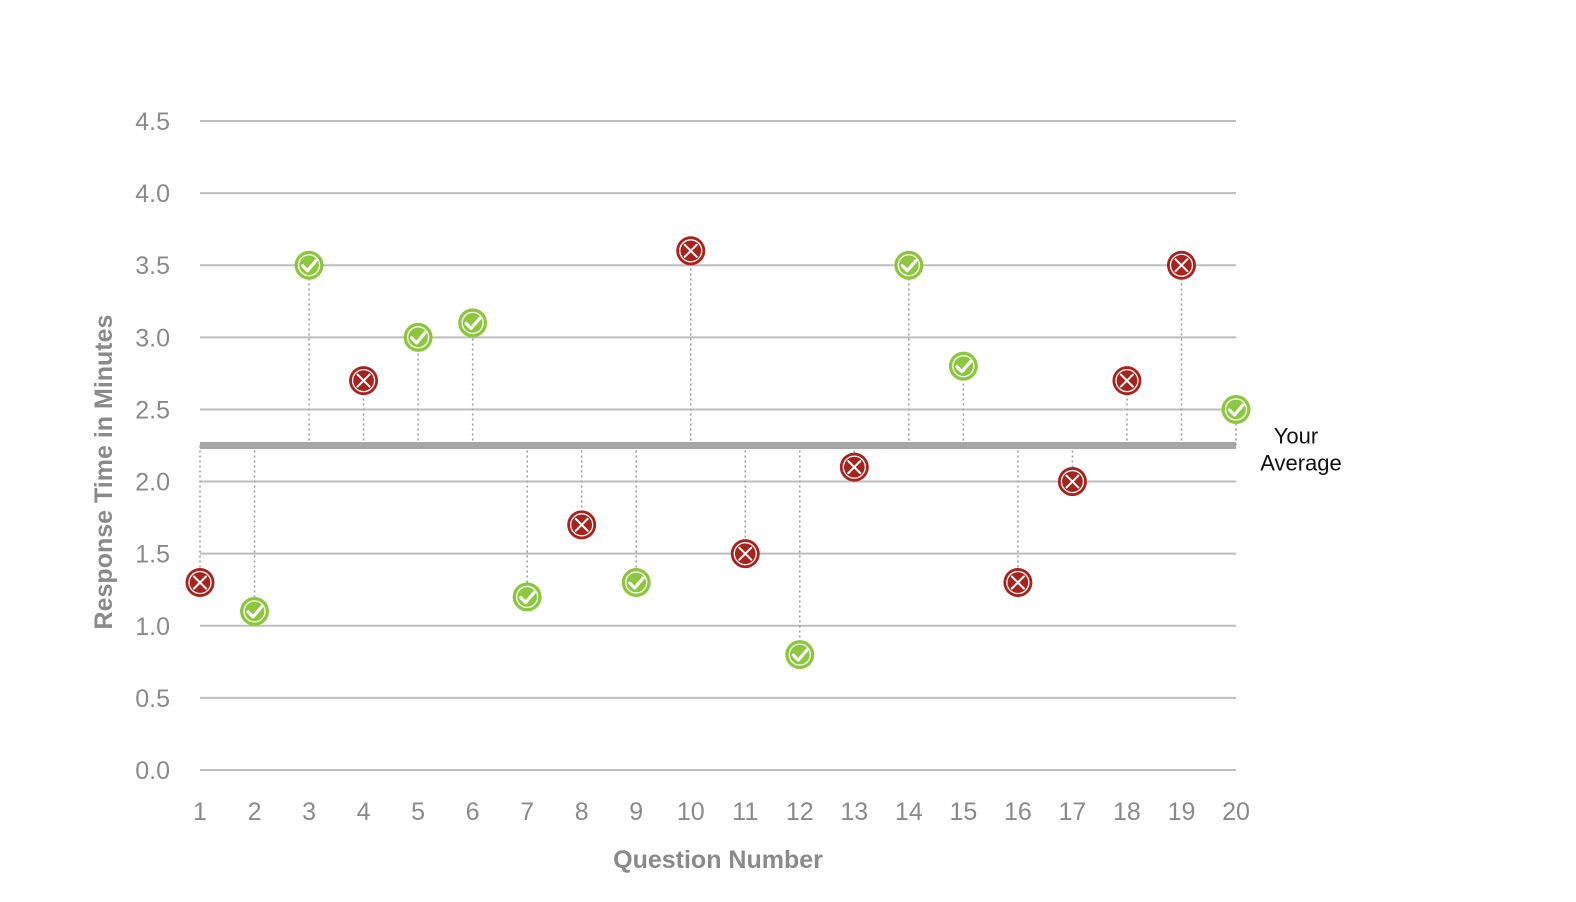  What do you see at coordinates (854, 812) in the screenshot?
I see `x-tick-label: 13` at bounding box center [854, 812].